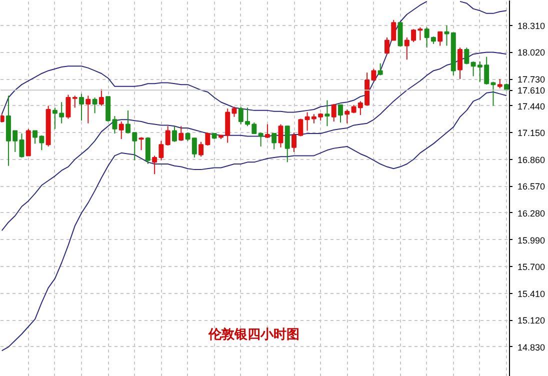 The width and height of the screenshot is (548, 376). I want to click on y-tick-label: 14.830, so click(532, 347).